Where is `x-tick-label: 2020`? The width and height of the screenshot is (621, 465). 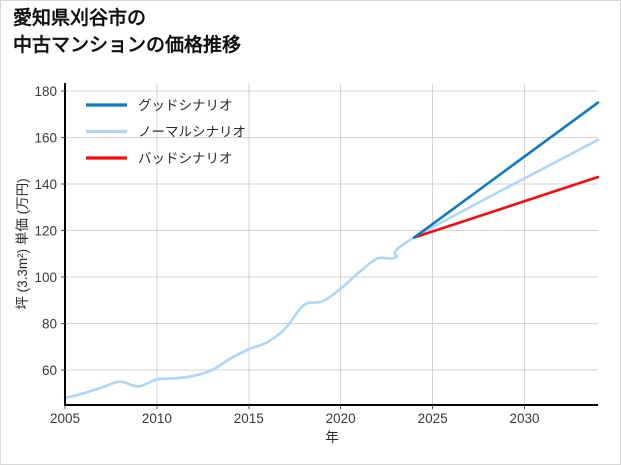
x-tick-label: 2020 is located at coordinates (341, 418).